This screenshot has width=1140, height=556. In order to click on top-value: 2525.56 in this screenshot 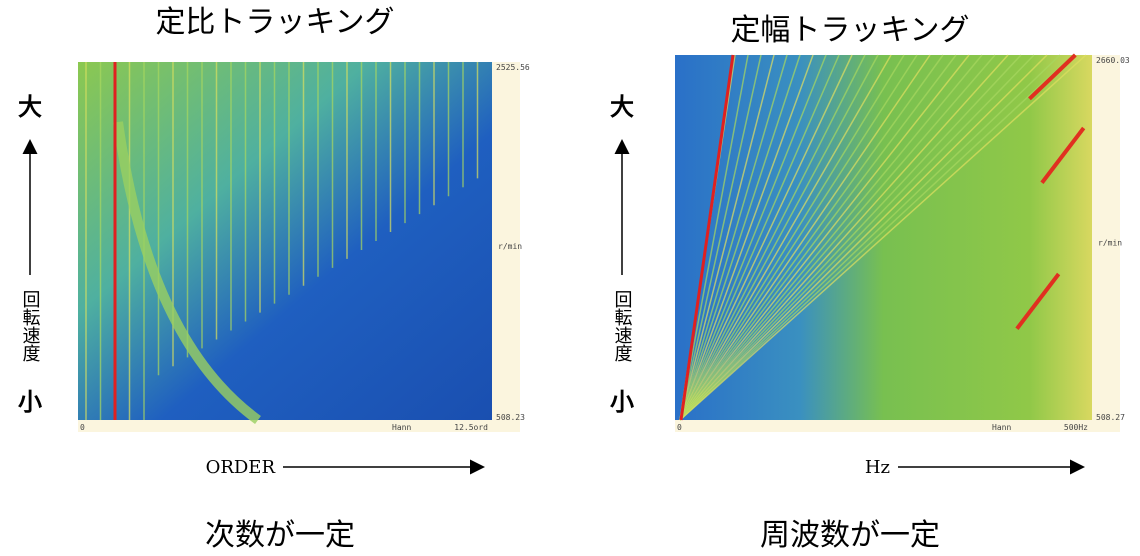, I will do `click(513, 67)`.